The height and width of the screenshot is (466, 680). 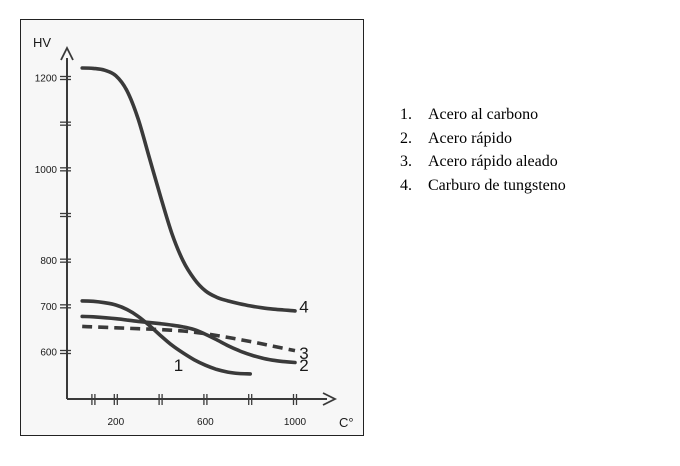 I want to click on legend-item-label: Acero al carbono, so click(x=483, y=114).